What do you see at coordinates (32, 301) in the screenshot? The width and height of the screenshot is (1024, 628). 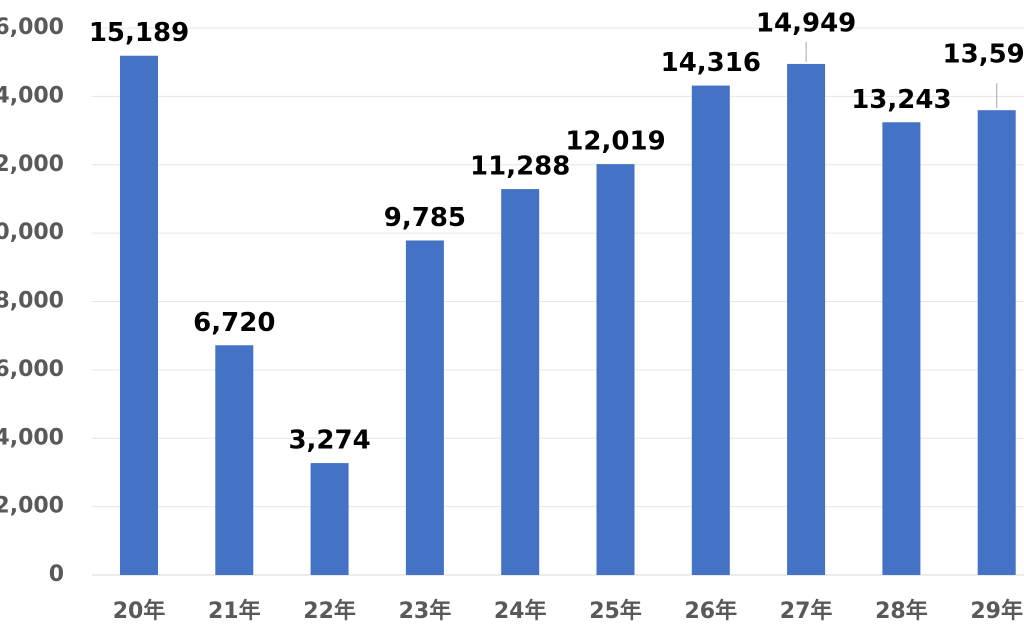 I see `y-tick-label: 8,000` at bounding box center [32, 301].